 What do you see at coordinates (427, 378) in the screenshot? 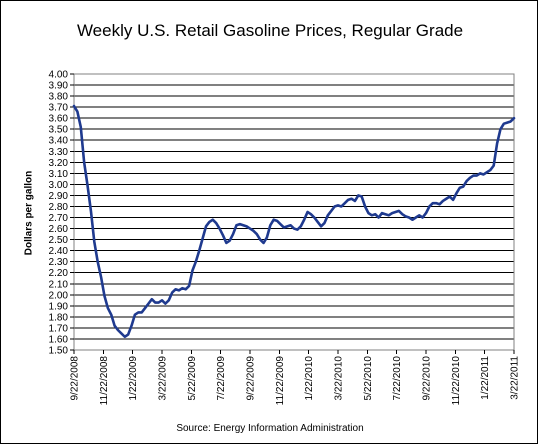
I see `x-tick-label: 9/22/2010` at bounding box center [427, 378].